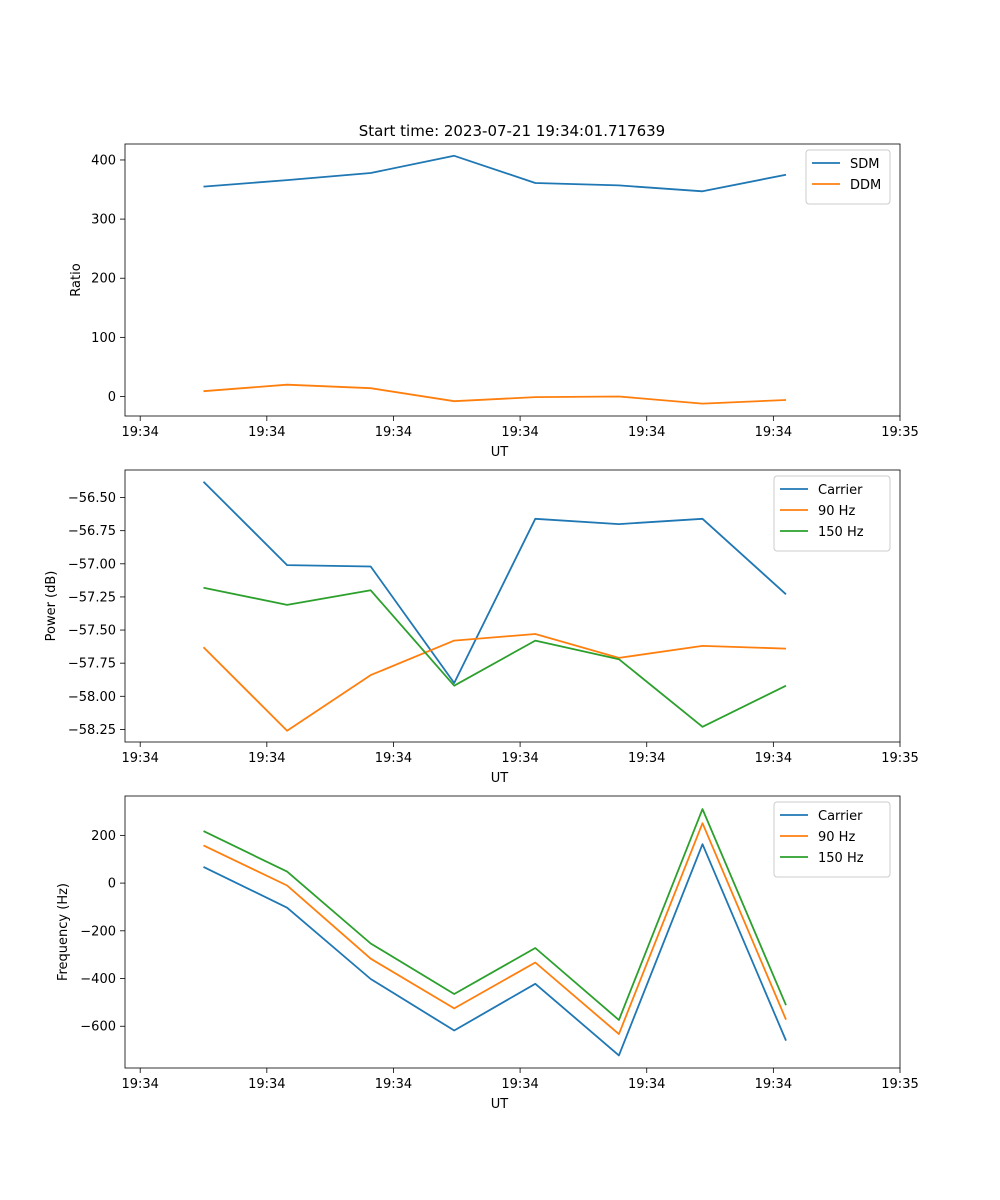  I want to click on y-axis-label: Ratio, so click(76, 279).